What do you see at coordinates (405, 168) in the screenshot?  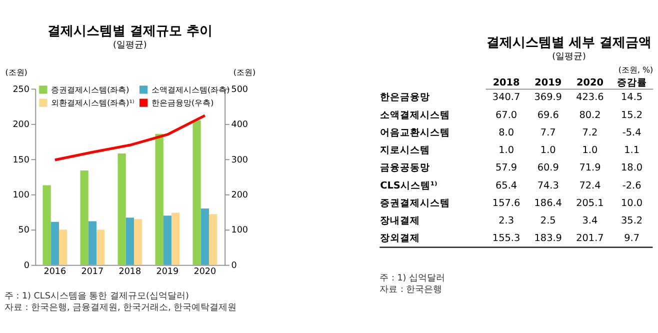 I see `y-tick-label: 금융공동망` at bounding box center [405, 168].